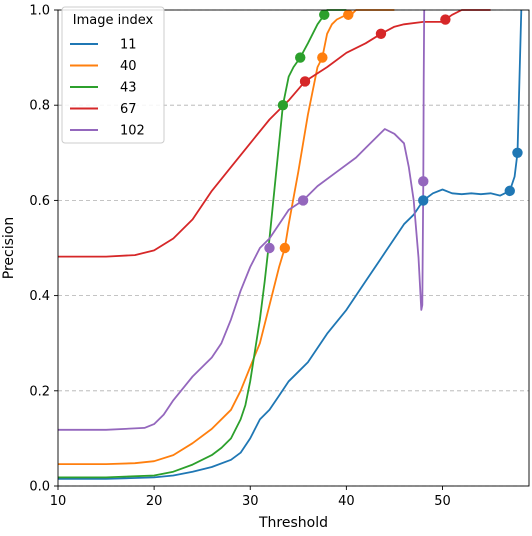  What do you see at coordinates (9, 248) in the screenshot?
I see `y-axis-label: Precision` at bounding box center [9, 248].